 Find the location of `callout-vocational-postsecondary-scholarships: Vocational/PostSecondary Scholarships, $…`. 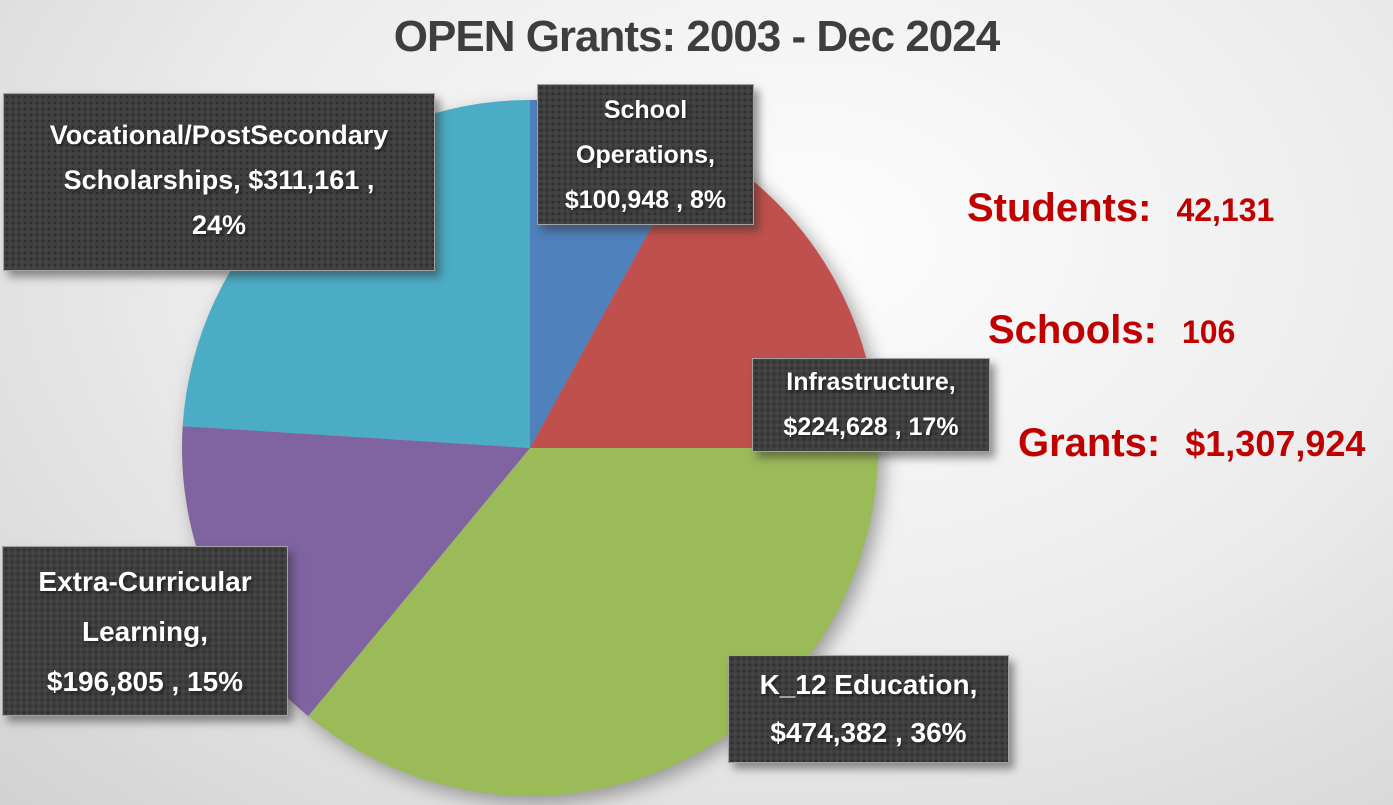

callout-vocational-postsecondary-scholarships: Vocational/PostSecondary Scholarships, $… is located at coordinates (219, 182).